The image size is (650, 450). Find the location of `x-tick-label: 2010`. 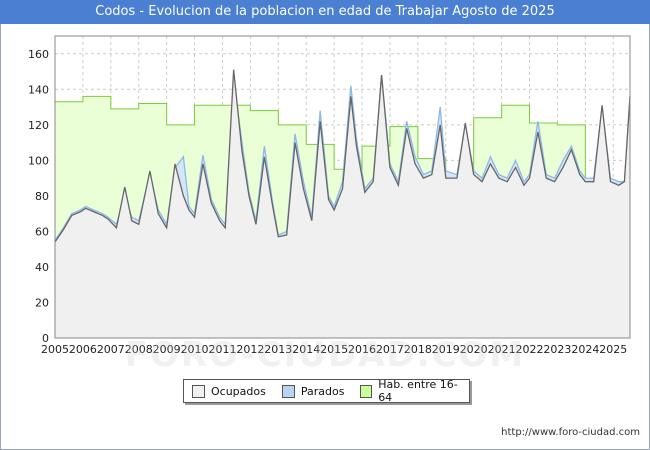

x-tick-label: 2010 is located at coordinates (195, 349).